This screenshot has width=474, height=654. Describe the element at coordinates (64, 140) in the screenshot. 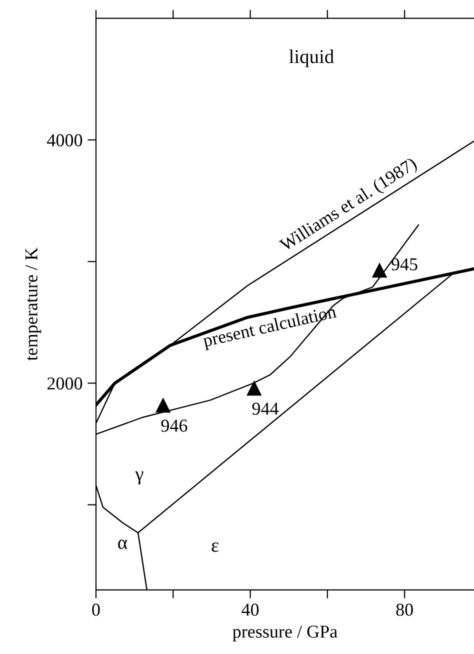

I see `y-tick-label: 4000` at that location.